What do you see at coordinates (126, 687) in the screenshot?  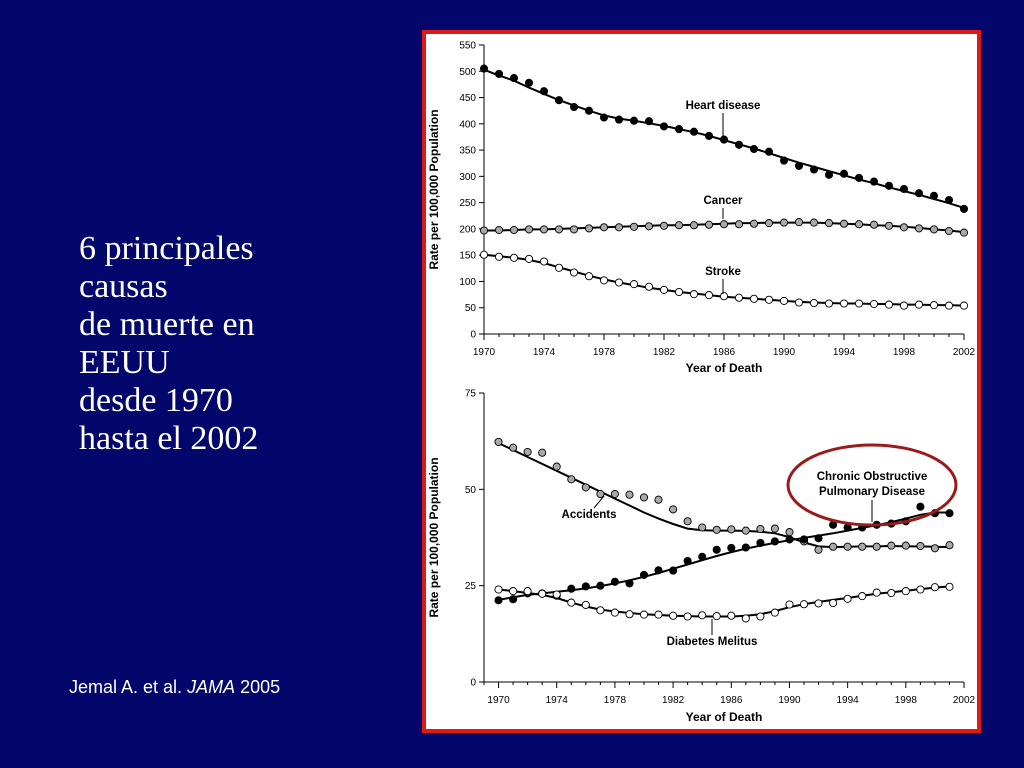 I see `citation-authors: Jemal A. et al.` at bounding box center [126, 687].